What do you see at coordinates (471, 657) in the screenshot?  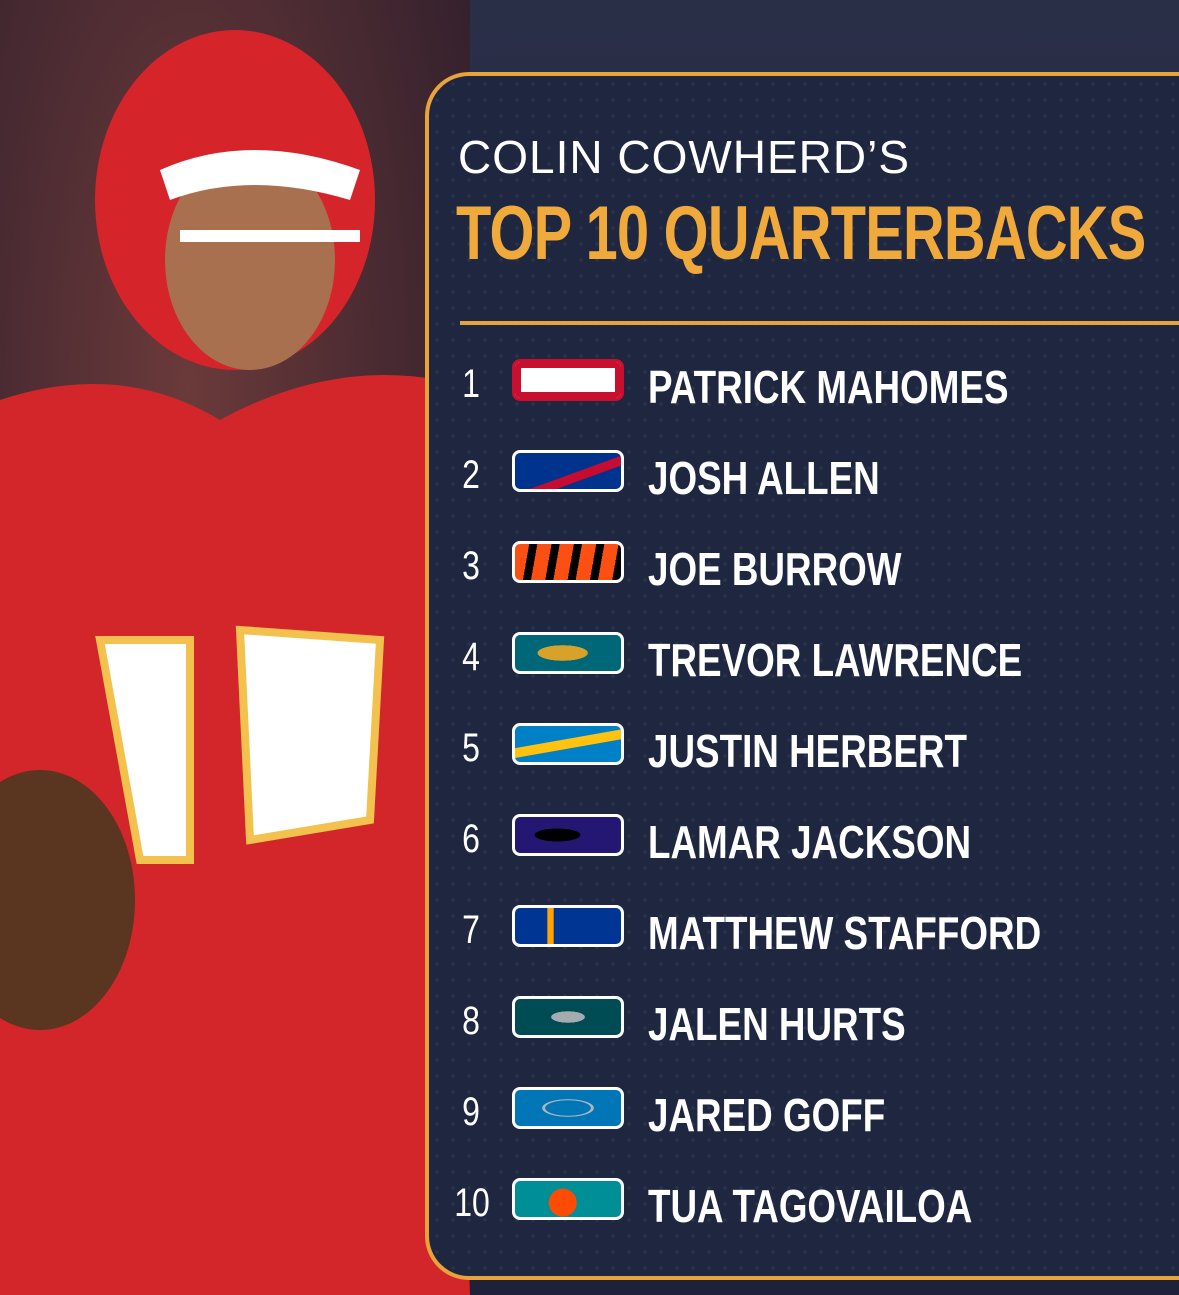 I see `rank: 4` at bounding box center [471, 657].